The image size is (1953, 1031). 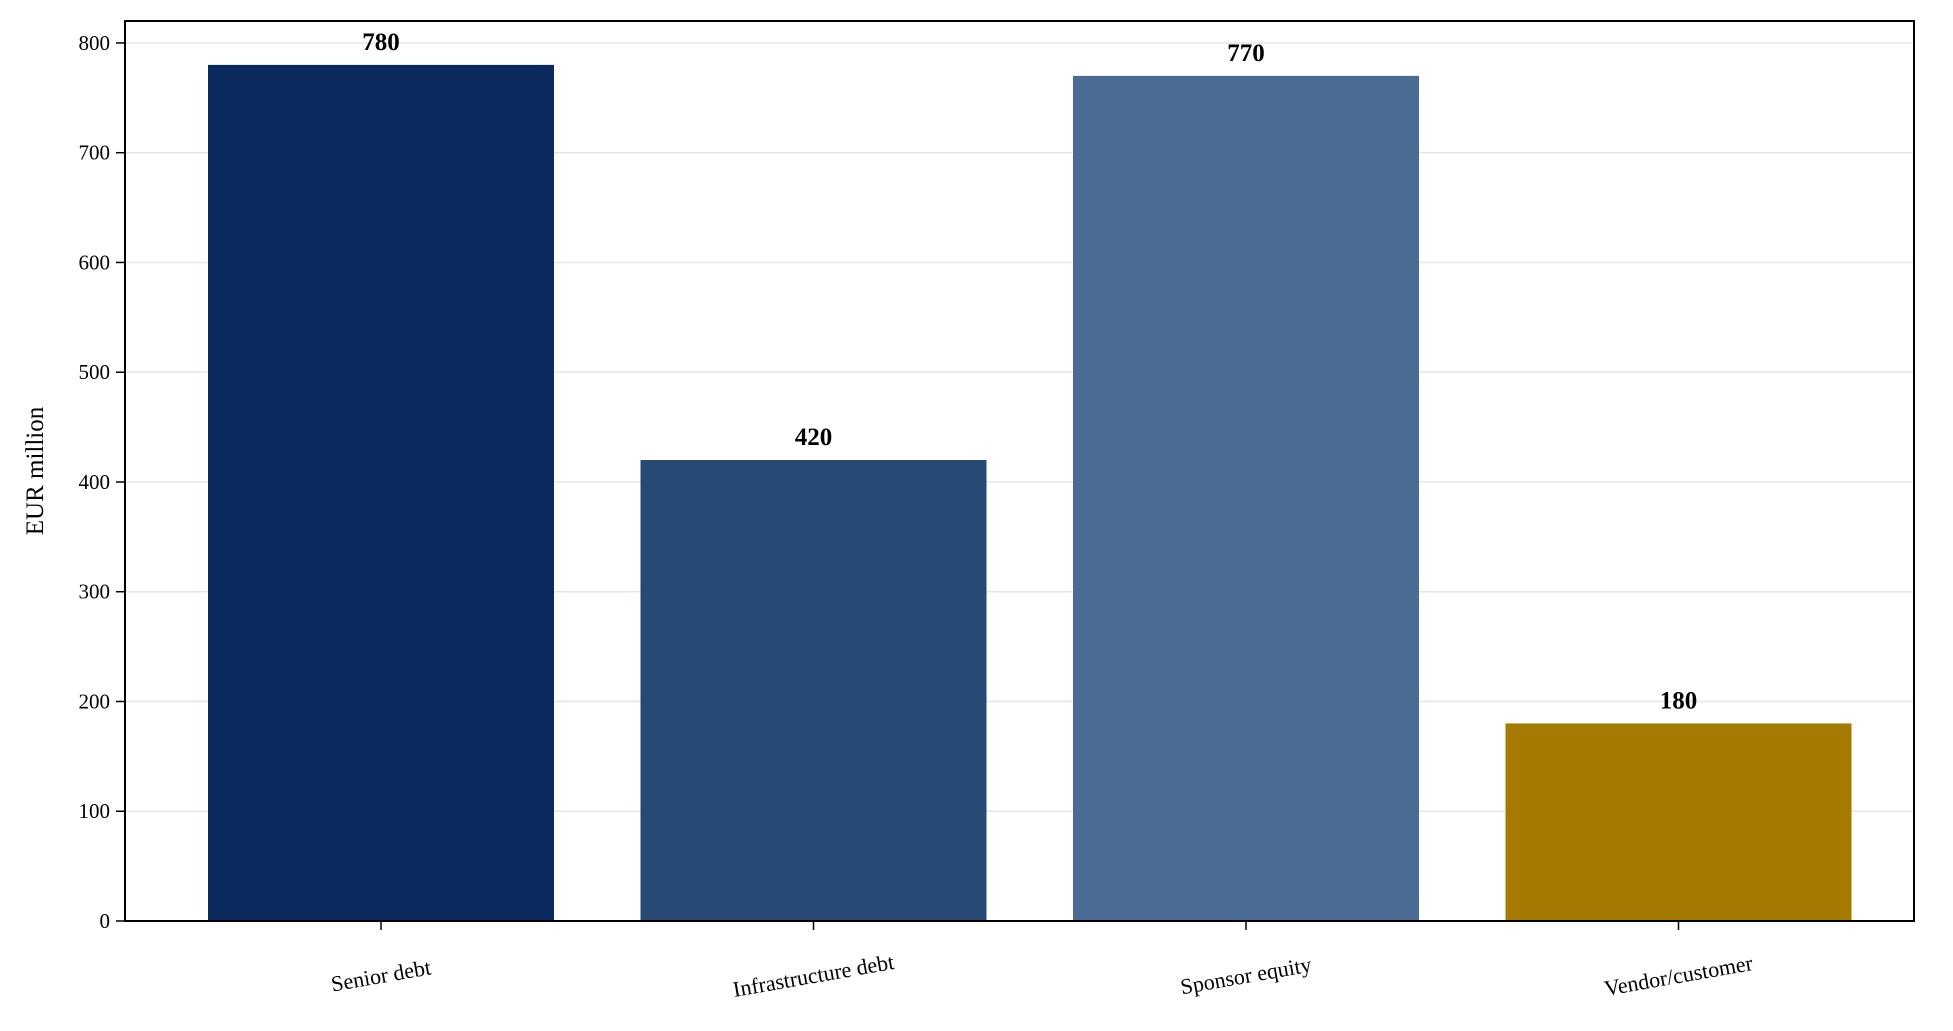 I want to click on data-label: 180, so click(x=1679, y=700).